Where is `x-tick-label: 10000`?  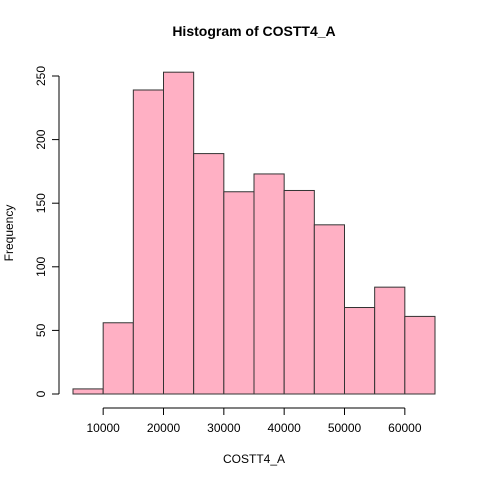
x-tick-label: 10000 is located at coordinates (103, 428).